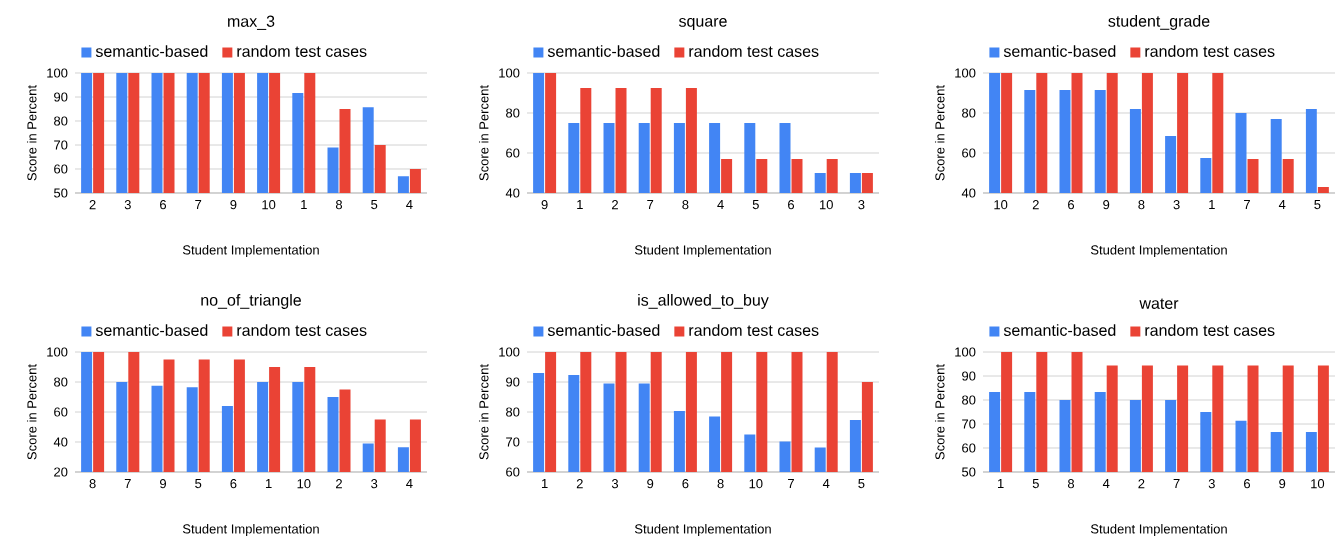 This screenshot has width=1343, height=543. I want to click on chart-title: student_grade, so click(1159, 23).